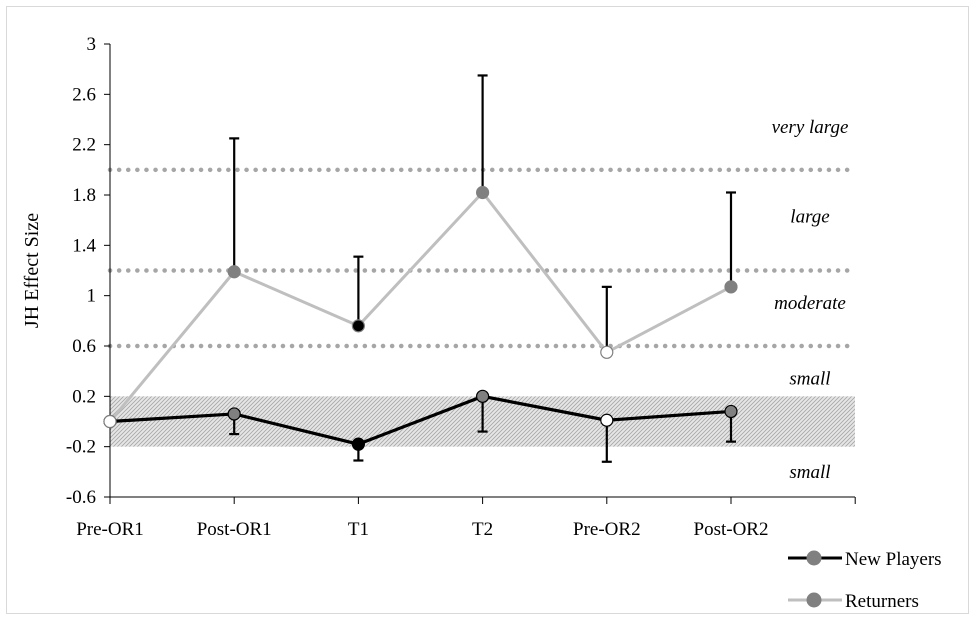  What do you see at coordinates (607, 529) in the screenshot?
I see `x-tick-label: Pre-OR2` at bounding box center [607, 529].